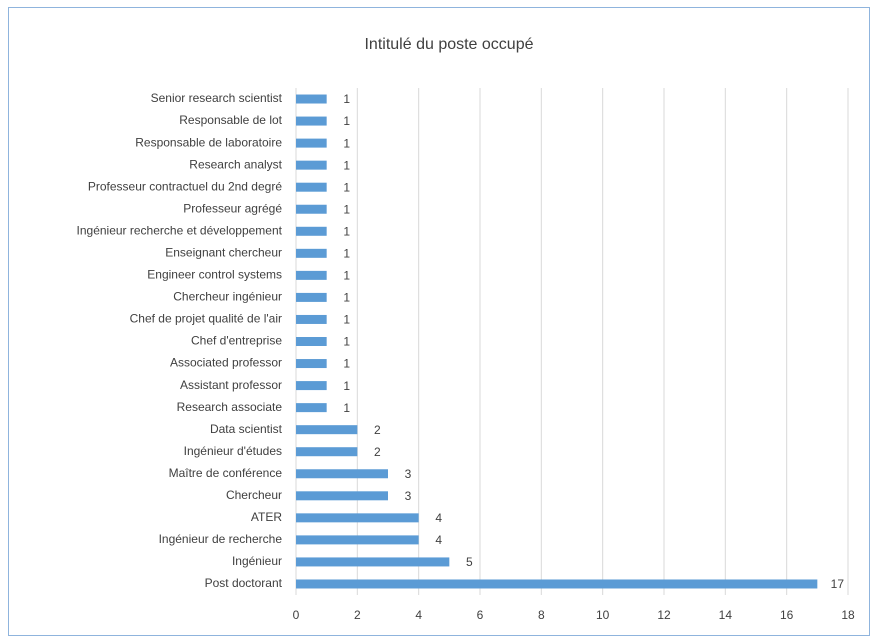 The width and height of the screenshot is (877, 638). I want to click on y-tick-label: Chef de projet qualité de l'air, so click(206, 319).